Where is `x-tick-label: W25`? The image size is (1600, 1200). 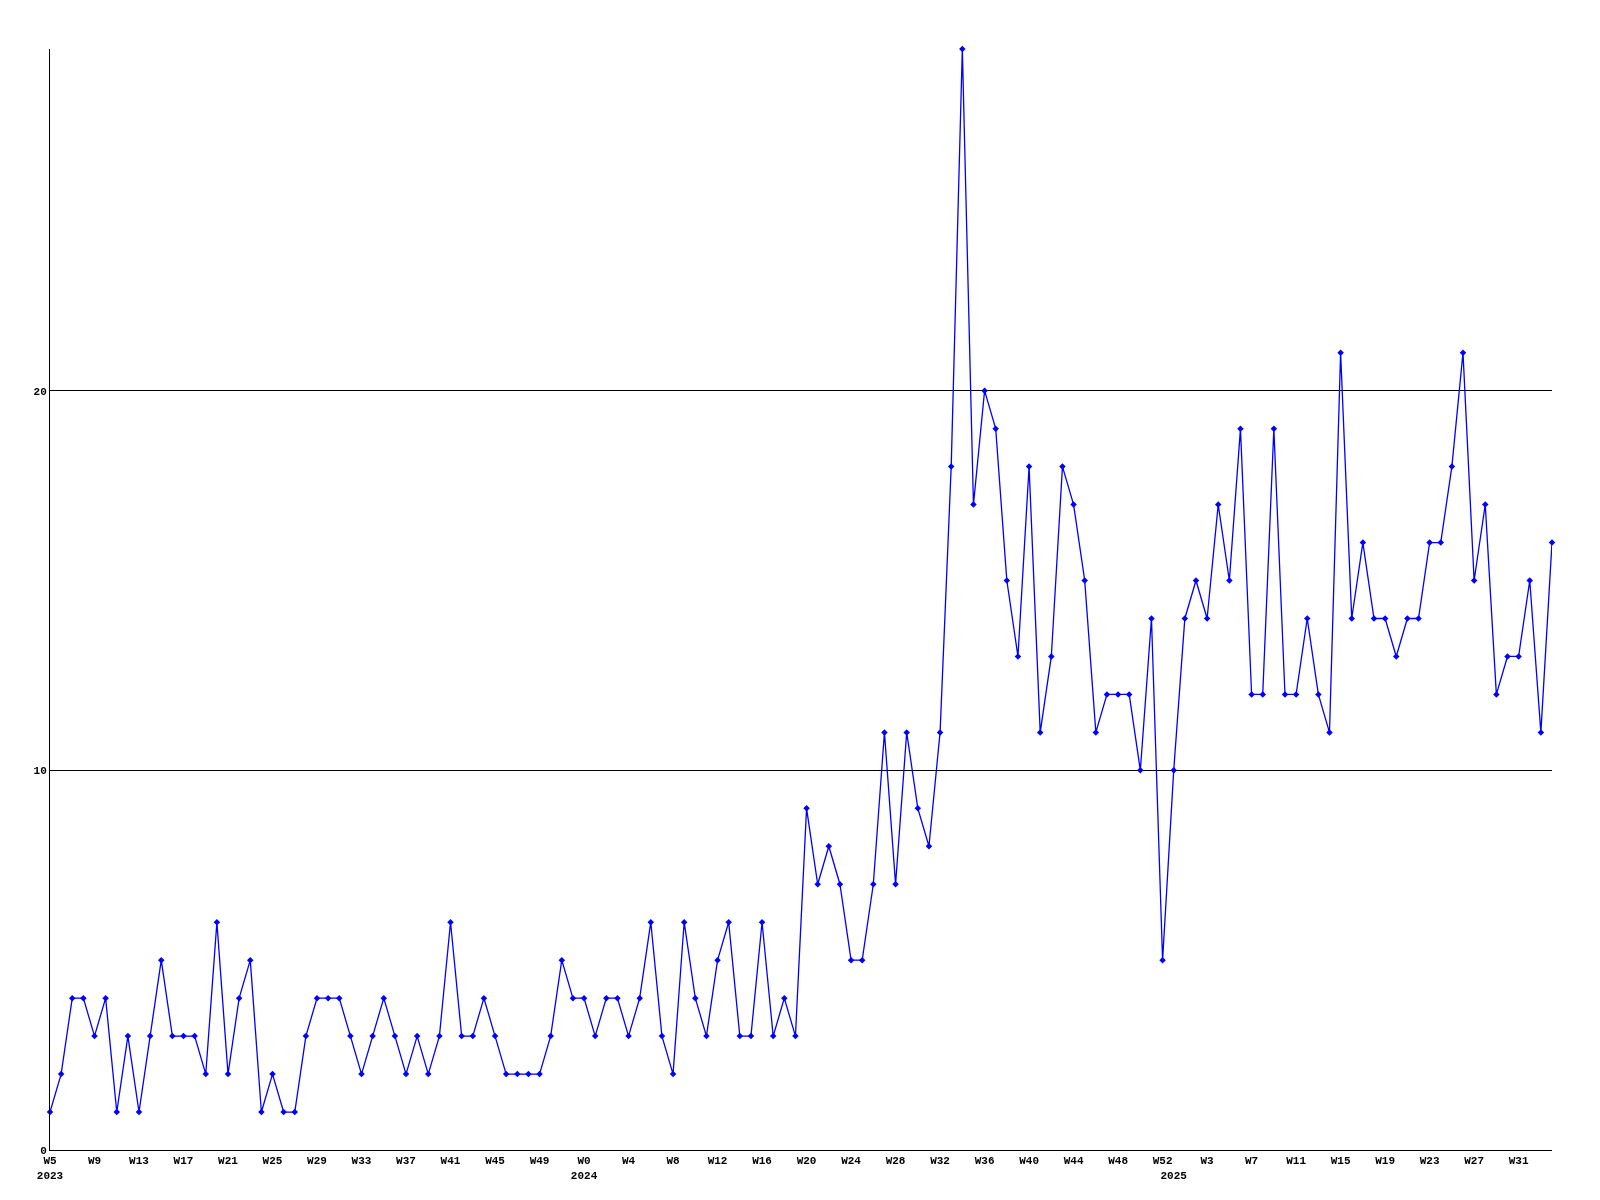
x-tick-label: W25 is located at coordinates (272, 1161).